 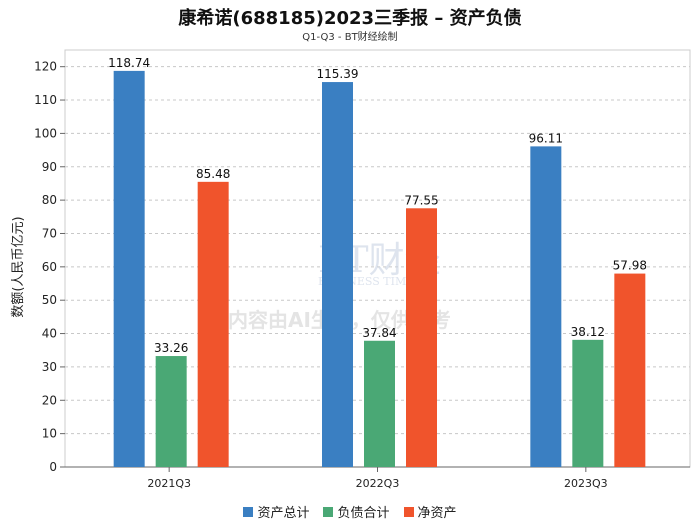 I want to click on data-label: 115.39, so click(x=338, y=74).